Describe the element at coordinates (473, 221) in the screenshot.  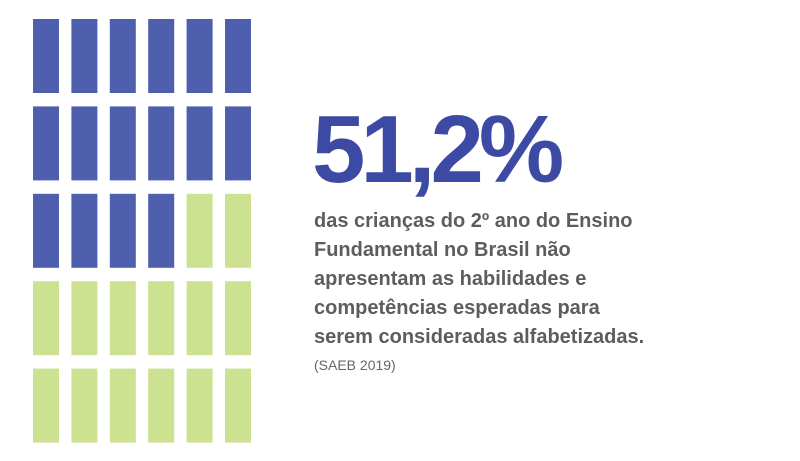
I see `description-line: das crianças do 2º ano do Ensino` at that location.